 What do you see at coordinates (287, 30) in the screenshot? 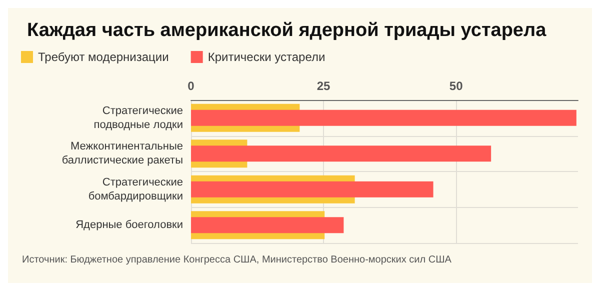
I see `chart-title: Каждая часть американской ядерной триады устарела` at bounding box center [287, 30].